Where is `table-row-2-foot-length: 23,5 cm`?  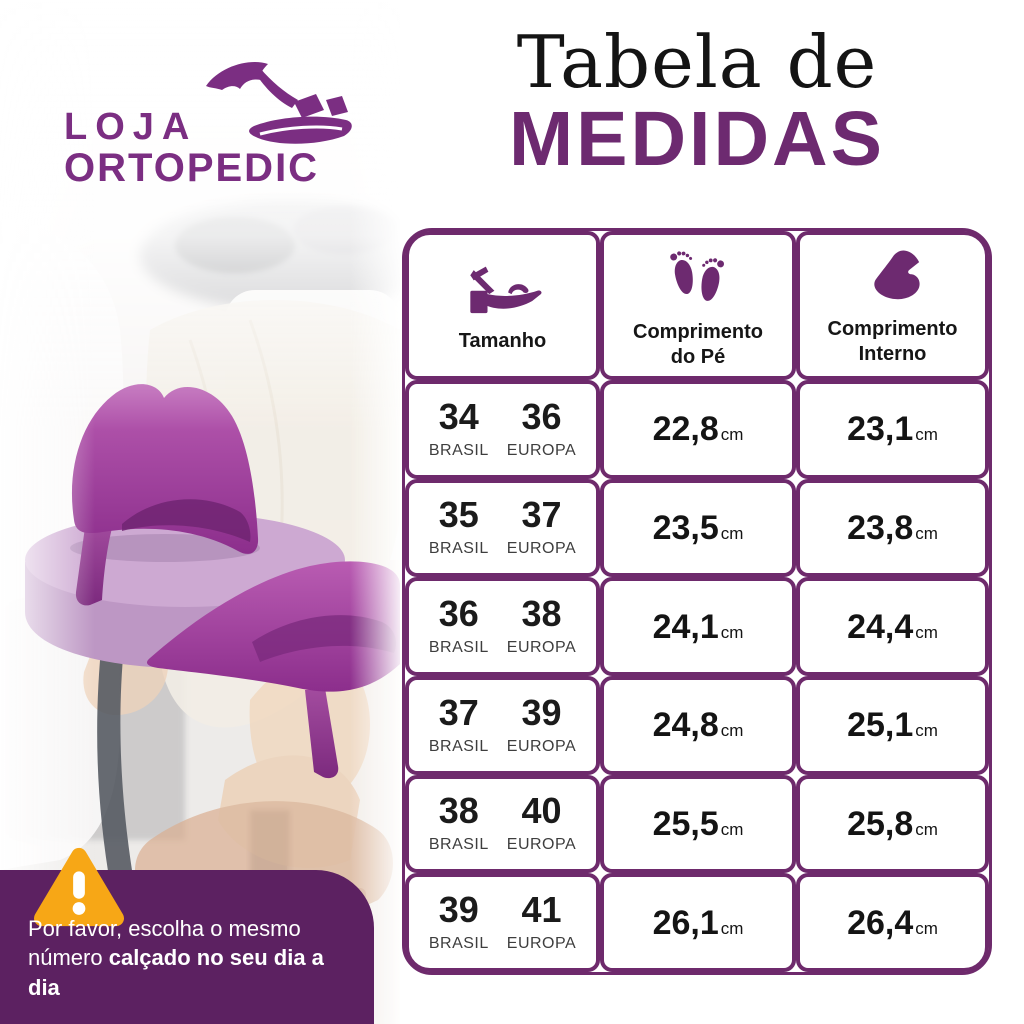
table-row-2-foot-length: 23,5 cm is located at coordinates (698, 528).